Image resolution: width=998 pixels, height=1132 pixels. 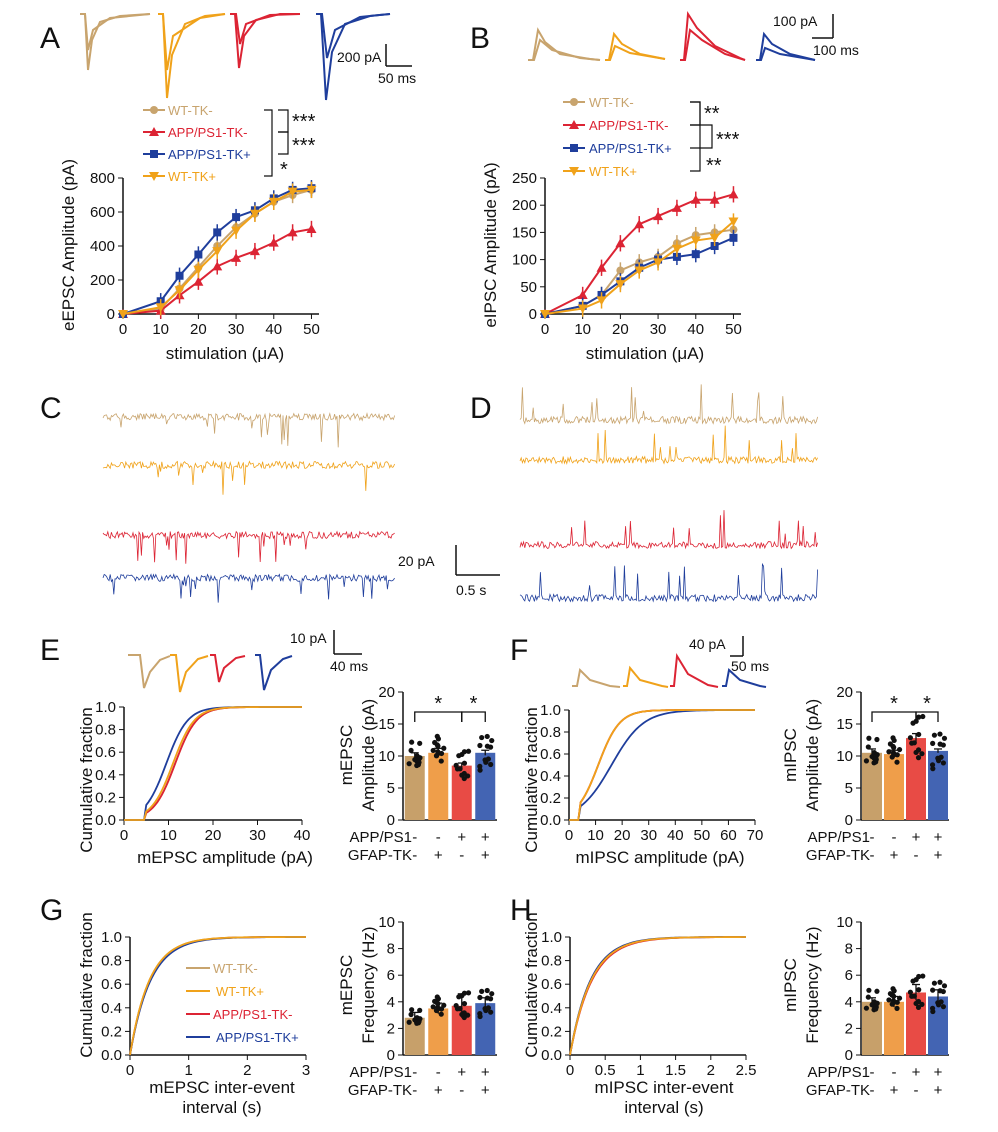 I want to click on panel-label-c: C, so click(x=51, y=408).